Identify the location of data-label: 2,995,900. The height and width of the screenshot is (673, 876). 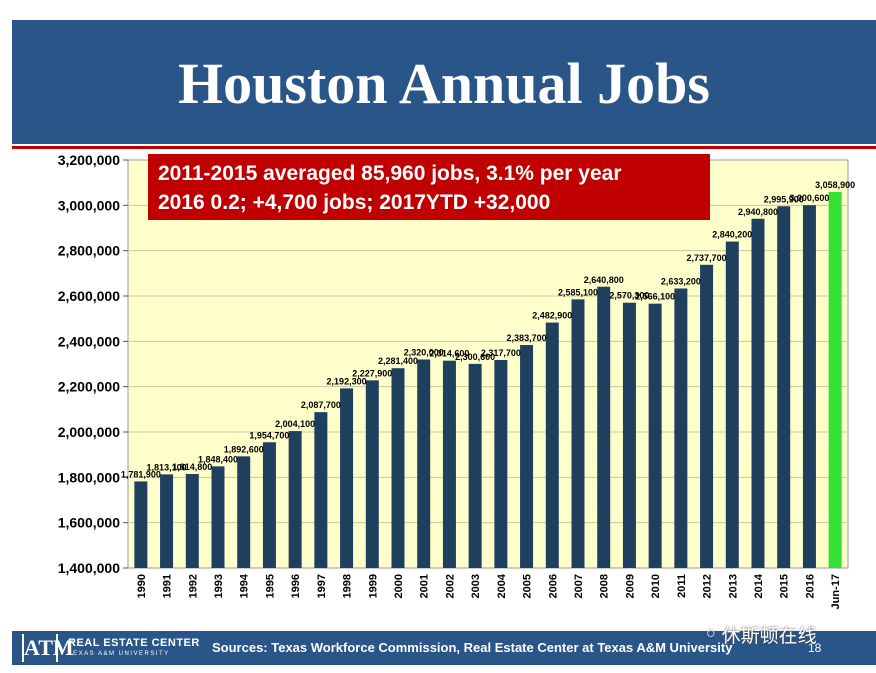
(784, 199).